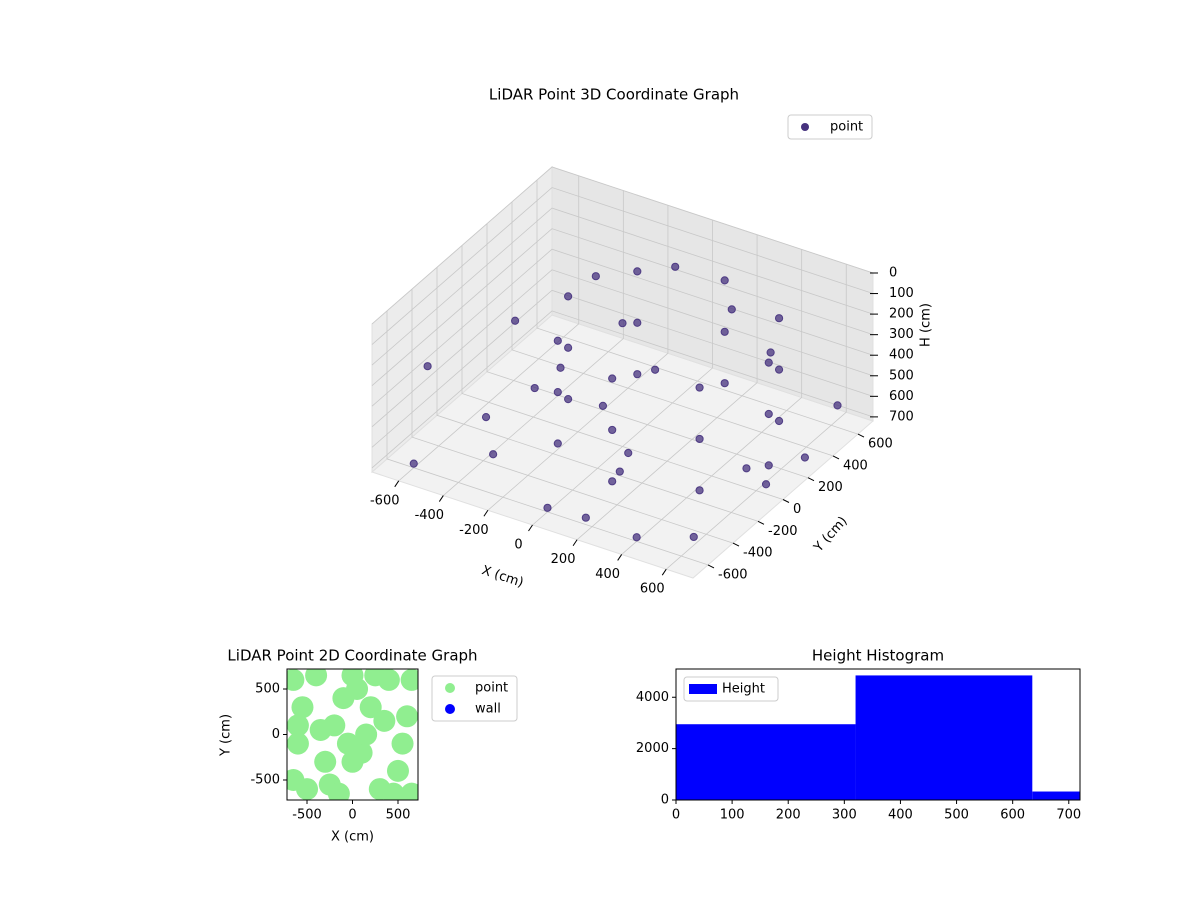 This screenshot has width=1200, height=900. What do you see at coordinates (491, 688) in the screenshot?
I see `legend-label: point` at bounding box center [491, 688].